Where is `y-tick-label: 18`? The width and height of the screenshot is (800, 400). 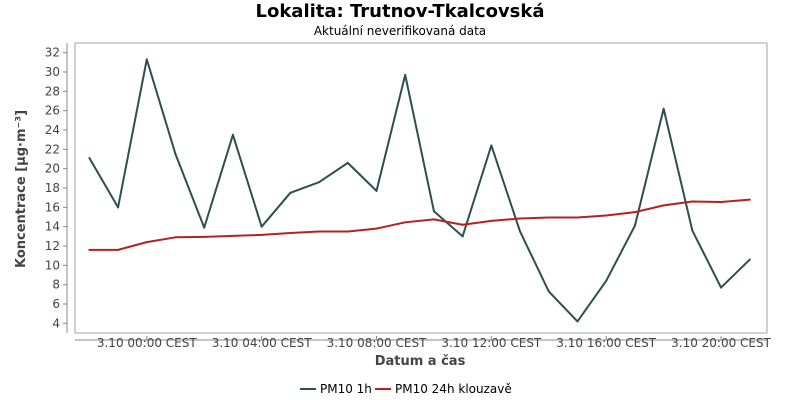
y-tick-label: 18 is located at coordinates (52, 188).